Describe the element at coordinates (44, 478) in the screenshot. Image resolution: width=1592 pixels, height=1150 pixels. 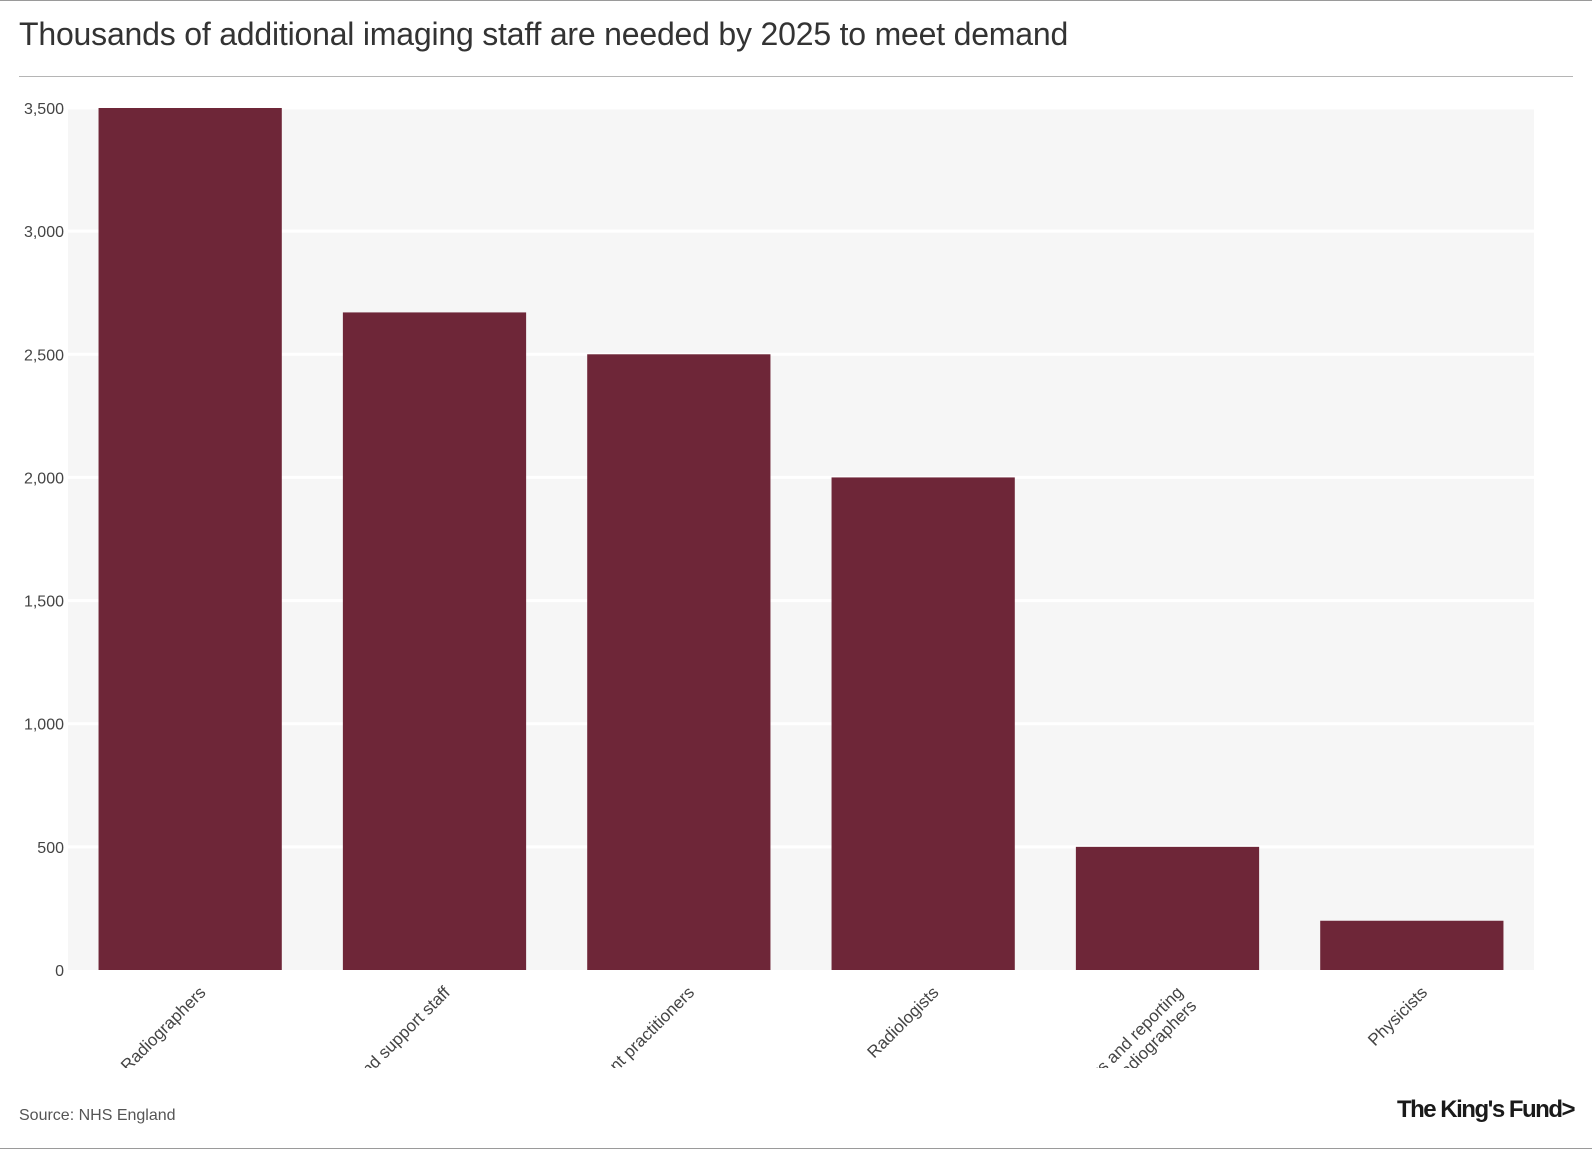
I see `y-tick-label: 2,000` at that location.